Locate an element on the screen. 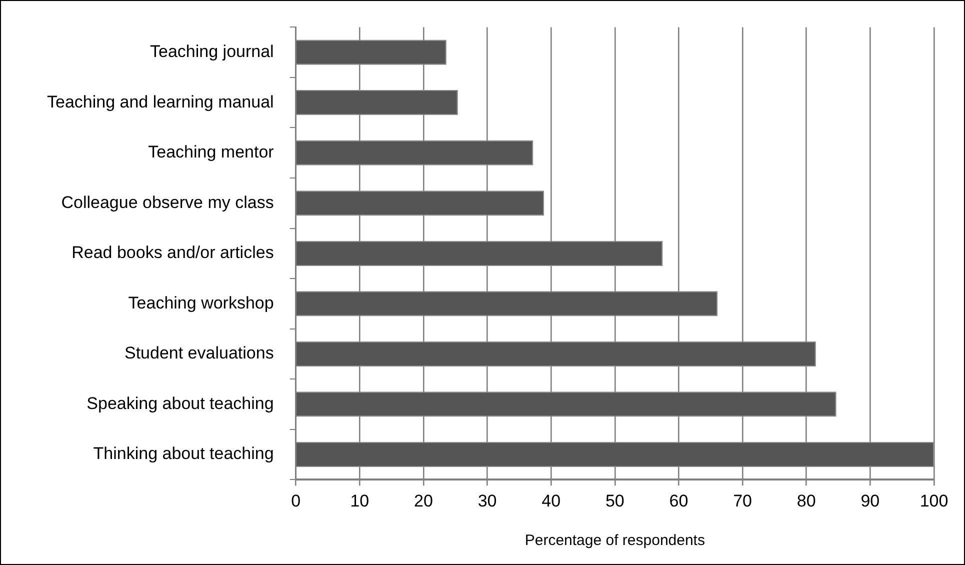 This screenshot has height=565, width=965. x-tick-label: 50 is located at coordinates (614, 500).